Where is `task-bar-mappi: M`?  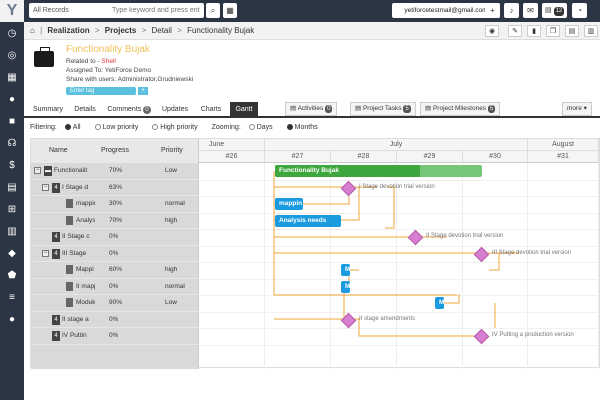
task-bar-mappi: M is located at coordinates (345, 270).